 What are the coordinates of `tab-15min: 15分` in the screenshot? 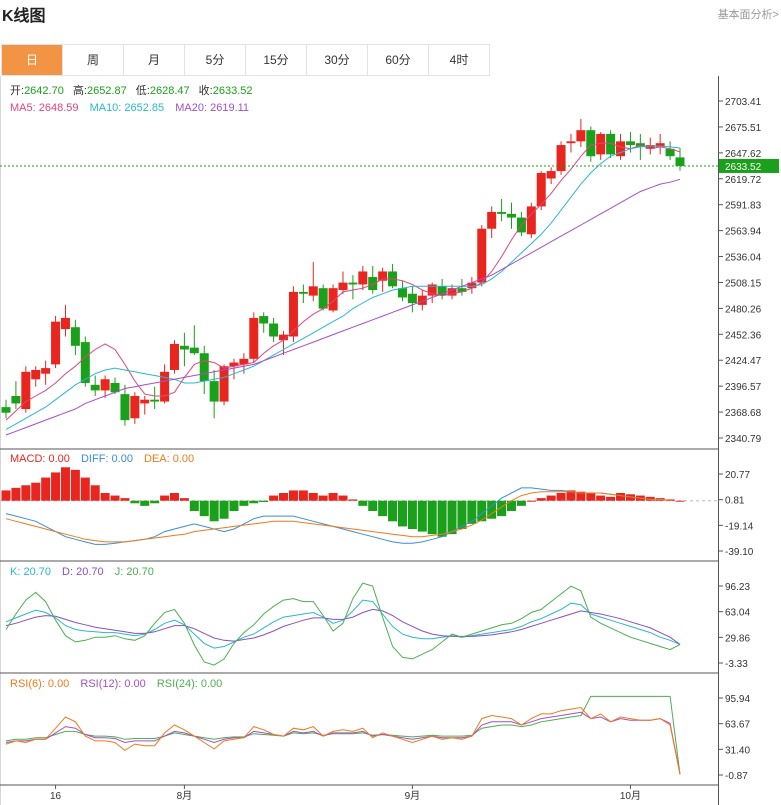 It's located at (276, 60).